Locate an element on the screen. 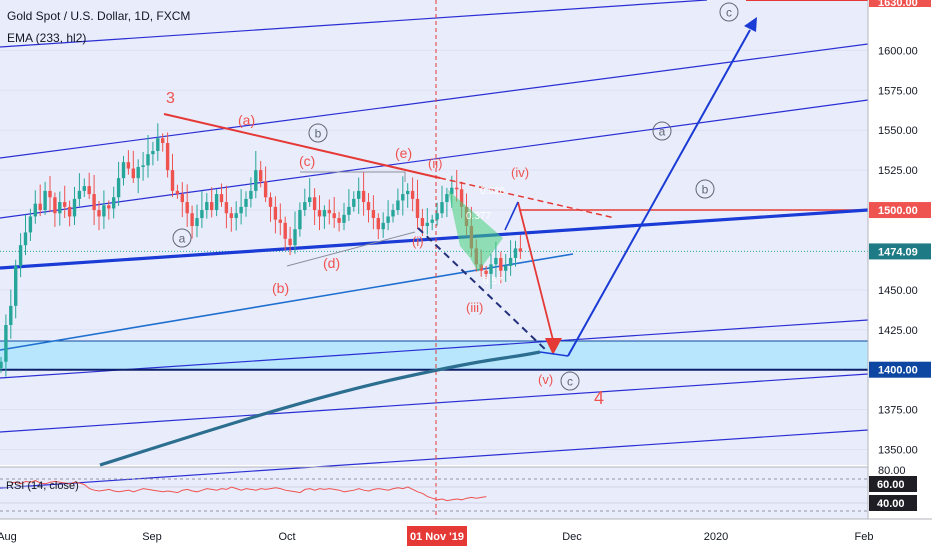 This screenshot has height=550, width=932. projection-up-arrow is located at coordinates (750, 24).